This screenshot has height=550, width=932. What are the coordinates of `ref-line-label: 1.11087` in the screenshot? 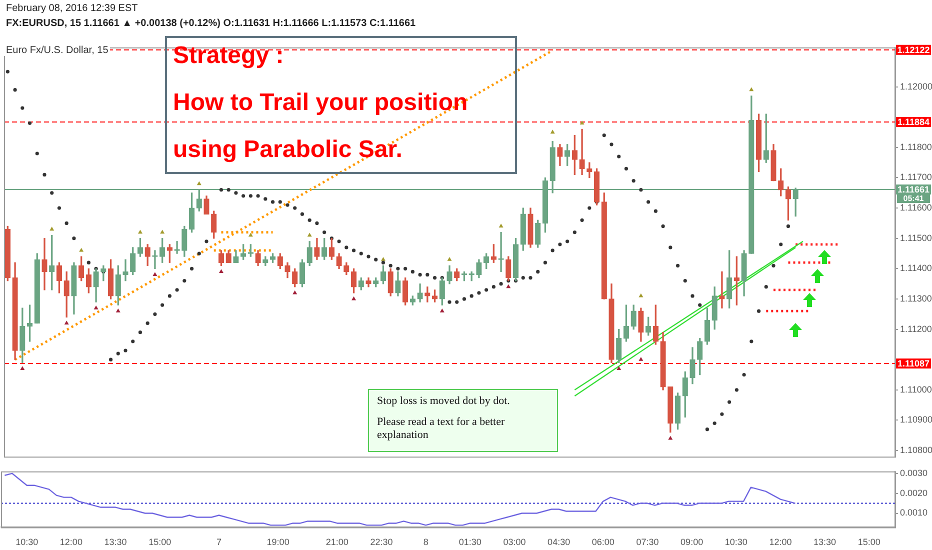 It's located at (913, 363).